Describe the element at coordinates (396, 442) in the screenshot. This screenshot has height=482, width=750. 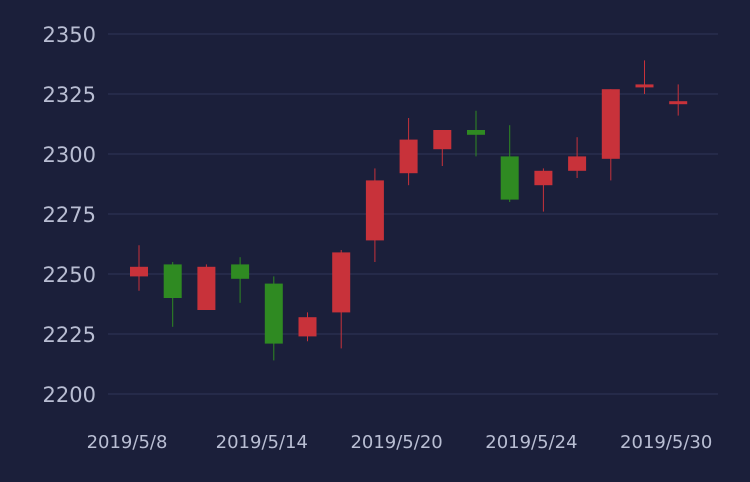
I see `x-tick-label: 2019/5/20` at that location.